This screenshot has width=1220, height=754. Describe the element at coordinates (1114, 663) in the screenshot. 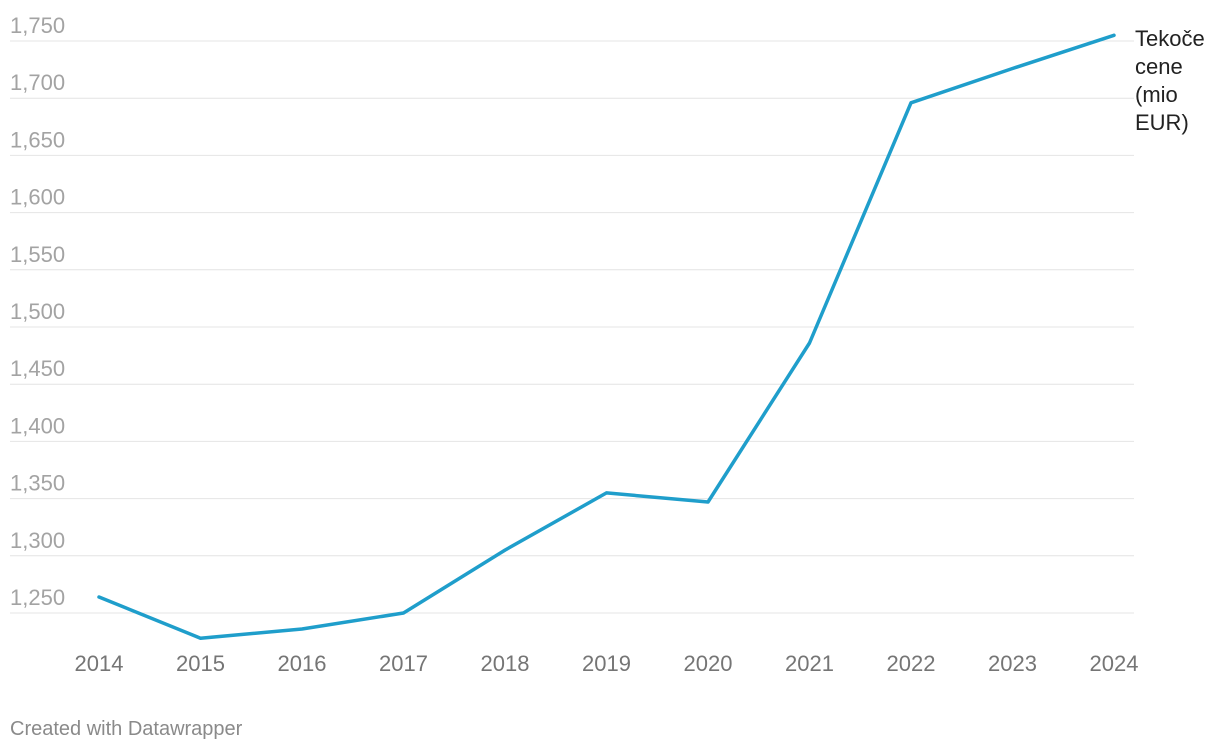

I see `x-tick-label: 2024` at that location.